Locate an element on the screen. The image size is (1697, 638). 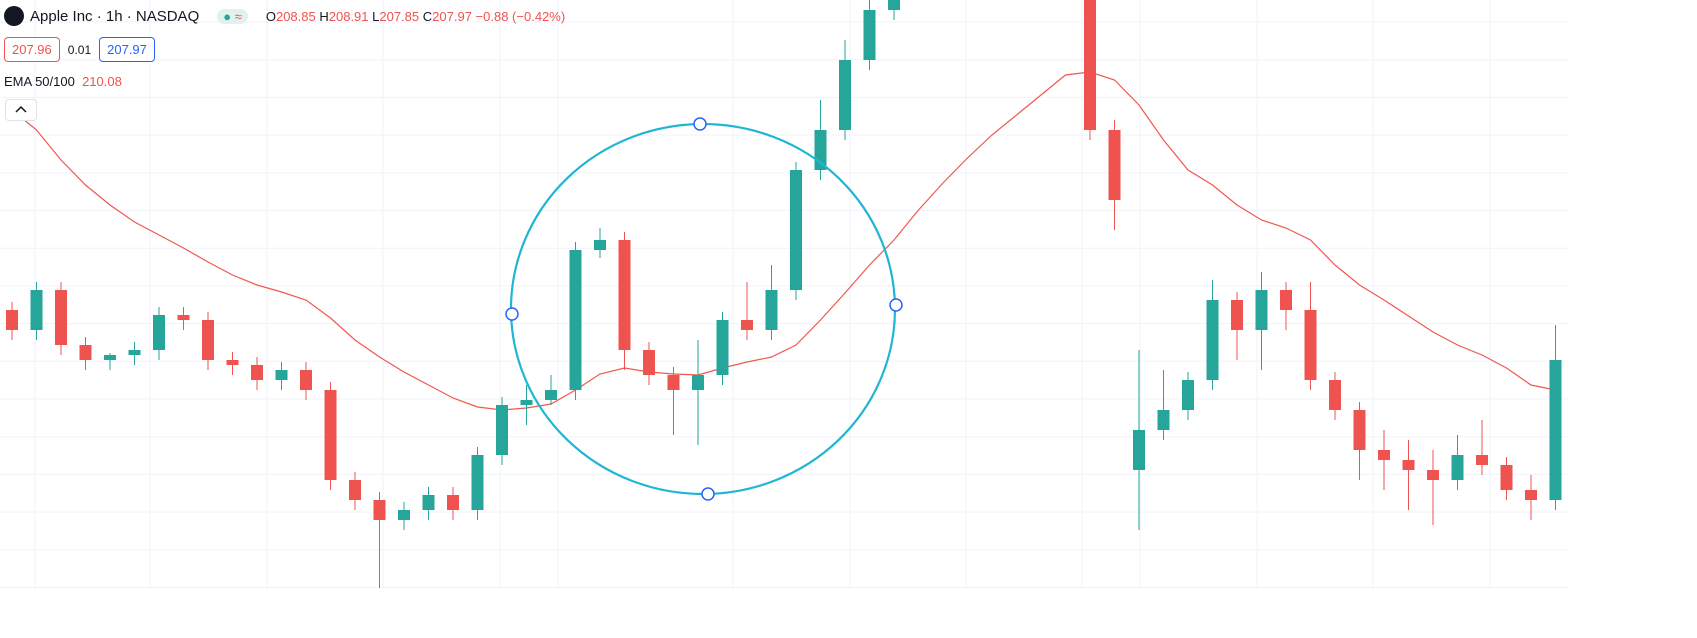
circle is located at coordinates (703, 309).